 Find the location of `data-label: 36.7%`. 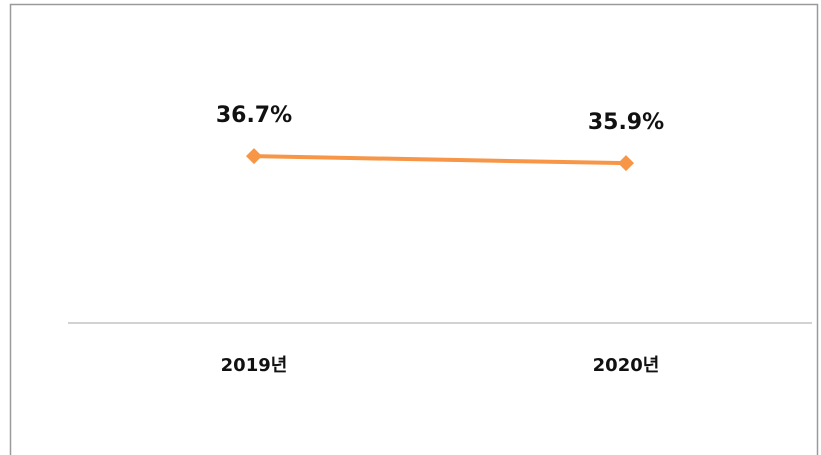

data-label: 36.7% is located at coordinates (254, 115).